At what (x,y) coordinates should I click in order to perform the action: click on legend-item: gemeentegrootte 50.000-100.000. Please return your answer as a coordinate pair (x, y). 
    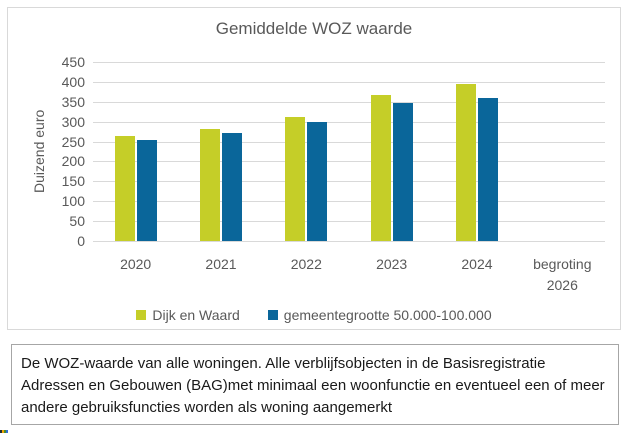
    Looking at the image, I should click on (379, 315).